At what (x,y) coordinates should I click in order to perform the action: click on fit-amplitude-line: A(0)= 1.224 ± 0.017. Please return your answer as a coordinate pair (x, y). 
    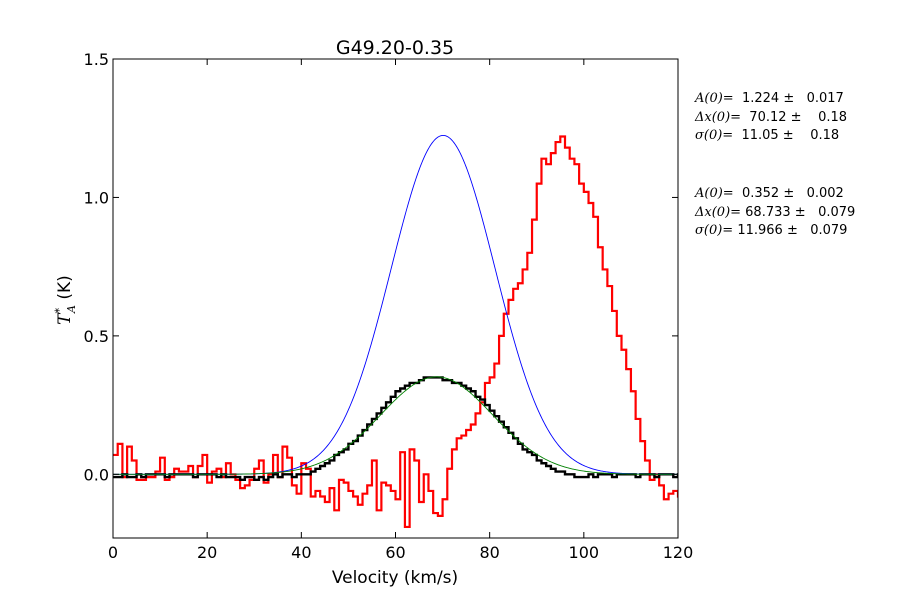
    Looking at the image, I should click on (771, 99).